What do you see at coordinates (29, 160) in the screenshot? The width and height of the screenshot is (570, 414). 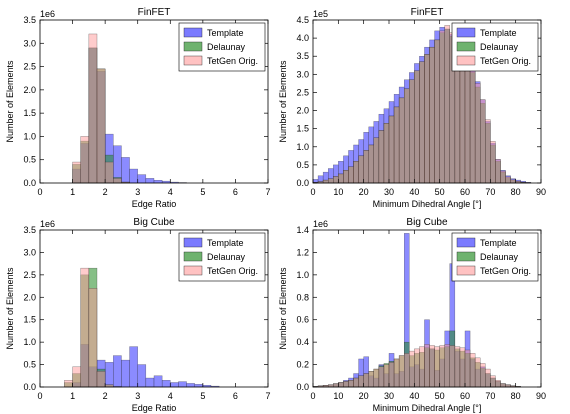 I see `y-tick-label: 0.5` at bounding box center [29, 160].